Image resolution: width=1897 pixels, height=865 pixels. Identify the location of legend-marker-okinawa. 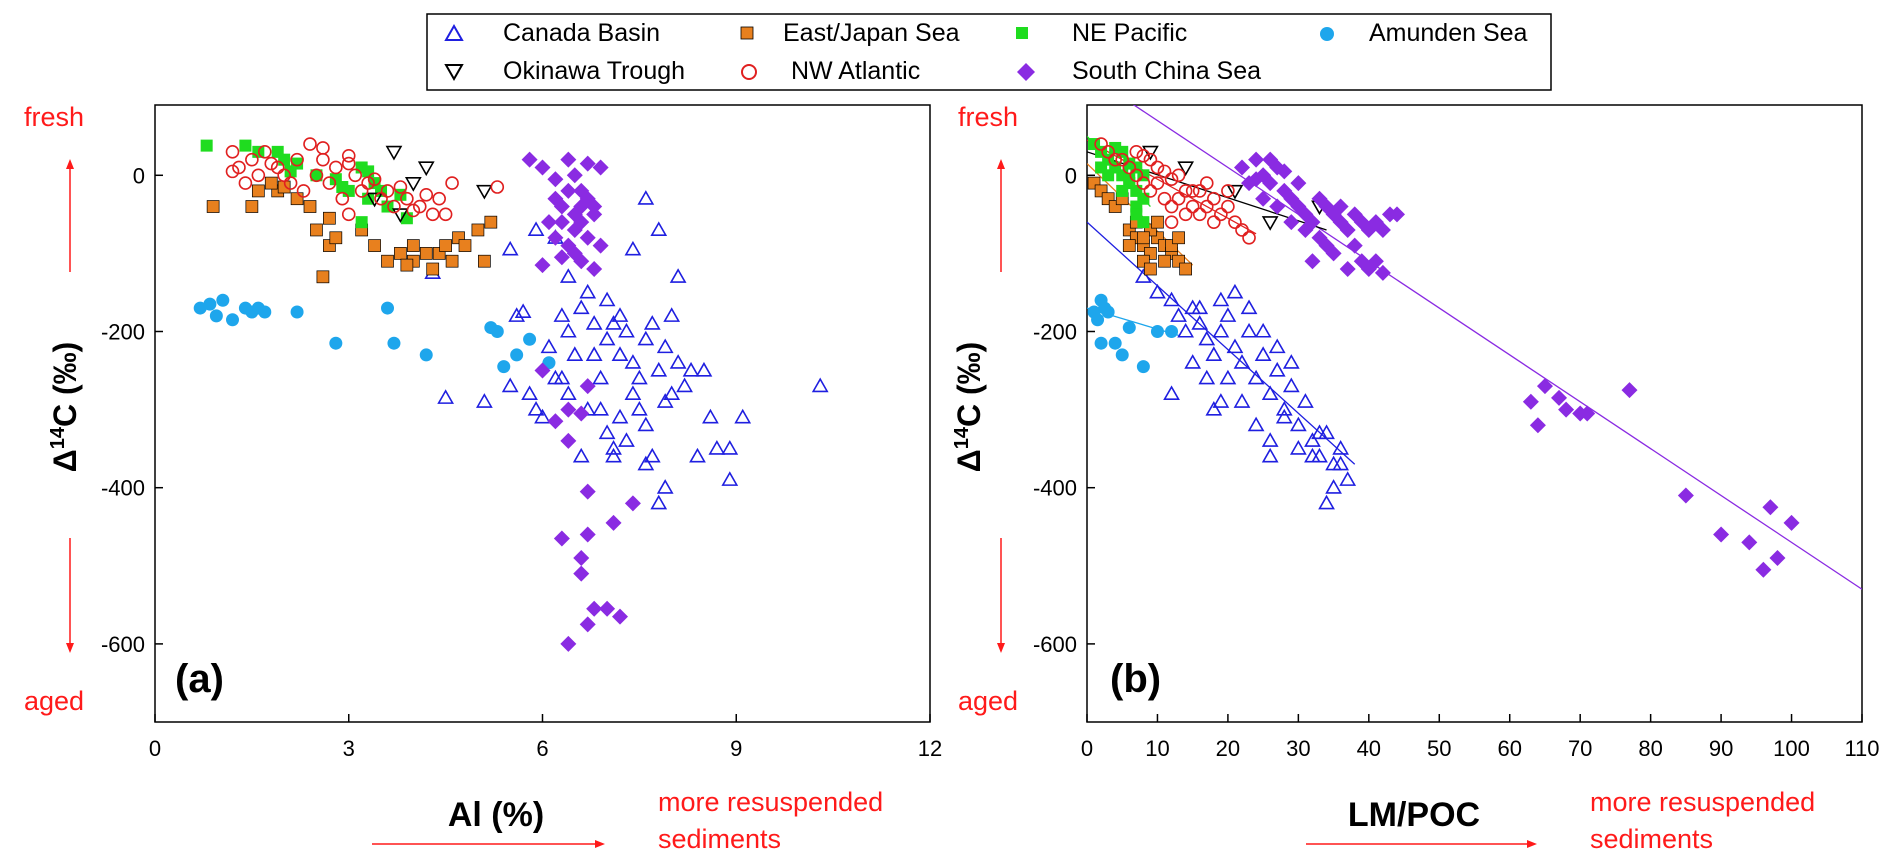
(454, 73).